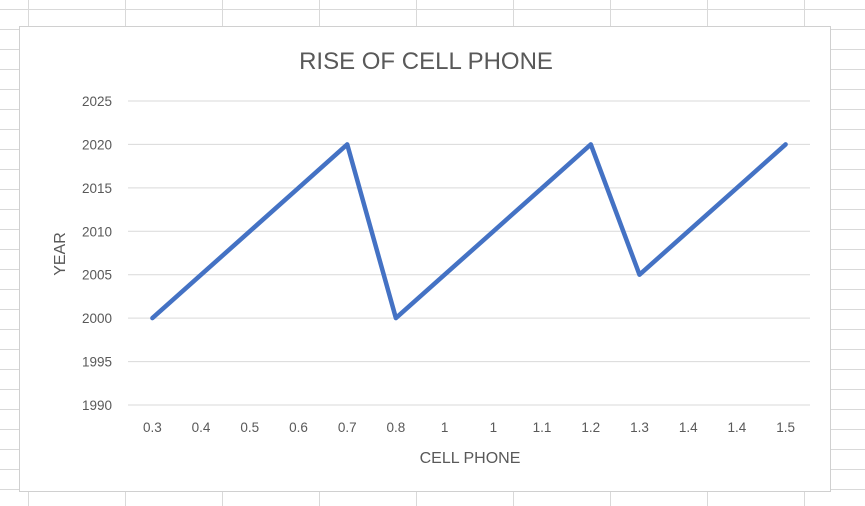 Image resolution: width=865 pixels, height=506 pixels. What do you see at coordinates (97, 318) in the screenshot?
I see `y-tick-label: 2000` at bounding box center [97, 318].